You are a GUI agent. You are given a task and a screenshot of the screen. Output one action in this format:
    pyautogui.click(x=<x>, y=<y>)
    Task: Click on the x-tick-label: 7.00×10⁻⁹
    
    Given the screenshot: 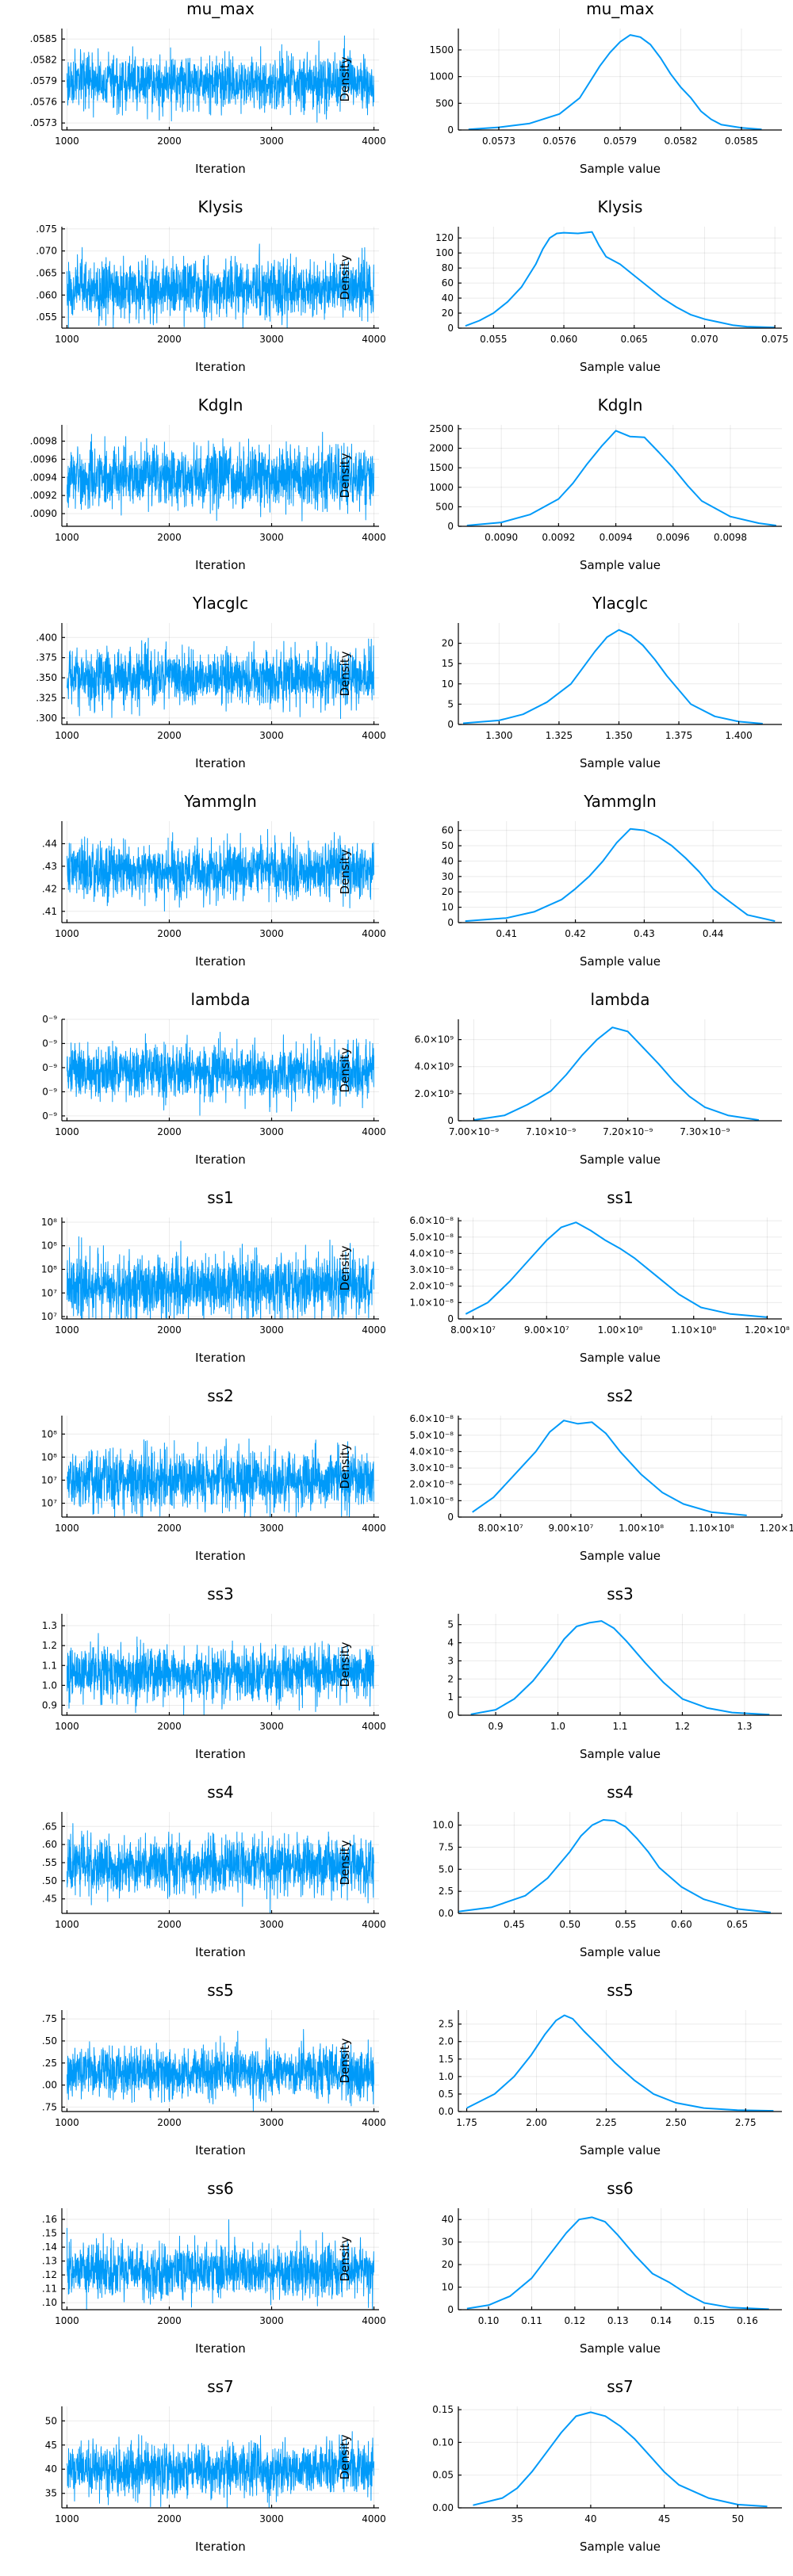 What is the action you would take?
    pyautogui.click(x=474, y=1131)
    